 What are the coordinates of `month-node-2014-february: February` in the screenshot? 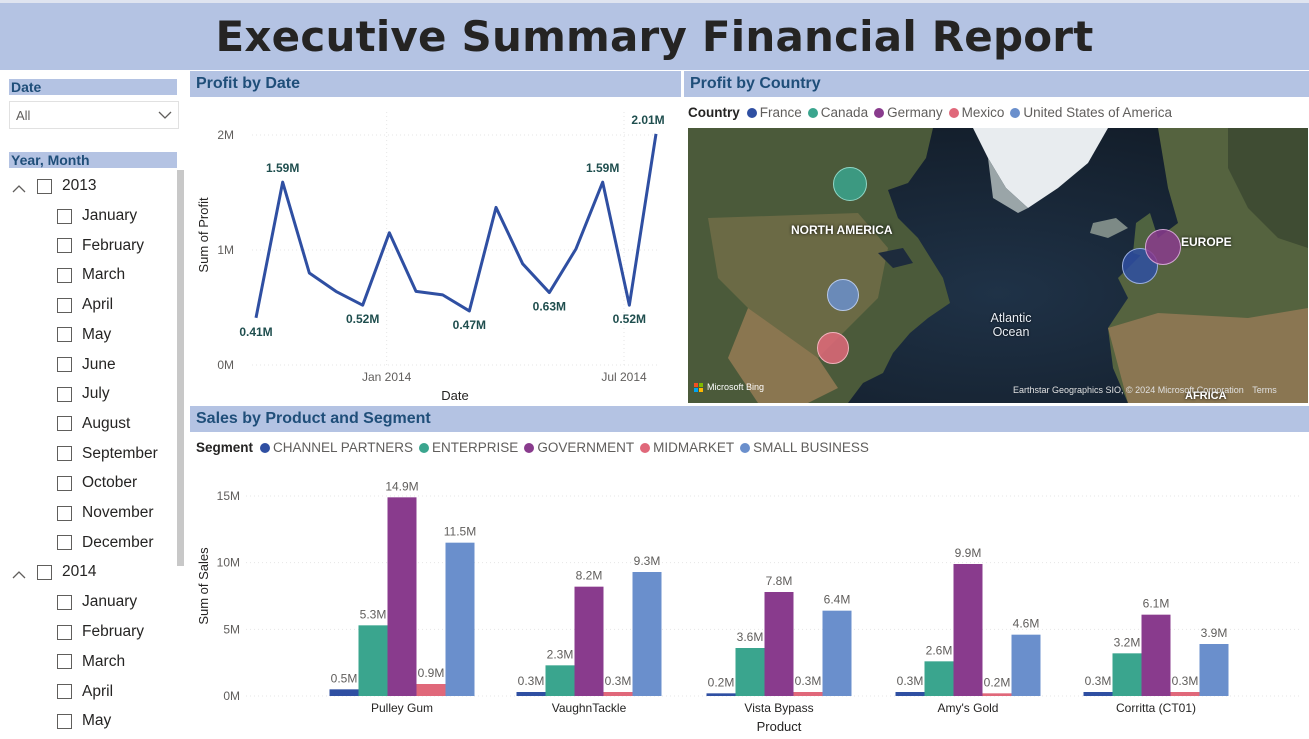 It's located at (100, 632).